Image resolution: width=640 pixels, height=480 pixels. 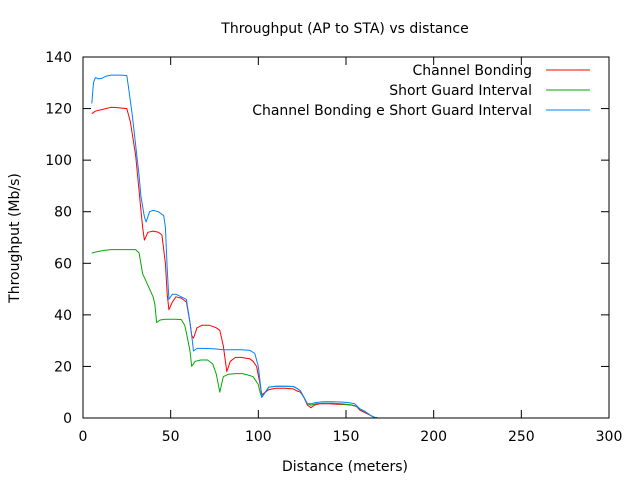 I want to click on y-tick-label: 120, so click(x=58, y=110).